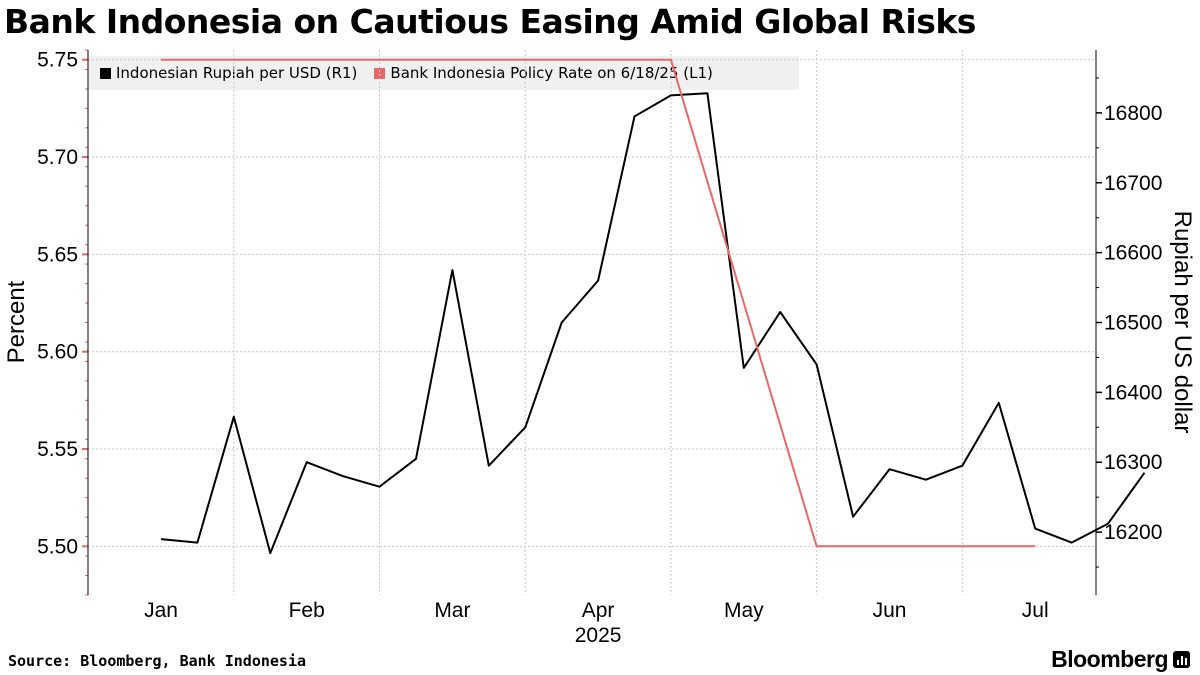 Image resolution: width=1200 pixels, height=675 pixels. What do you see at coordinates (1035, 610) in the screenshot?
I see `x-tick-label: Jul` at bounding box center [1035, 610].